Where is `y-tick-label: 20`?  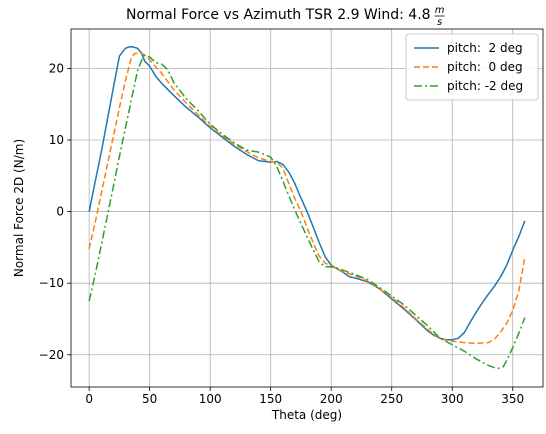
y-tick-label: 20 is located at coordinates (56, 68).